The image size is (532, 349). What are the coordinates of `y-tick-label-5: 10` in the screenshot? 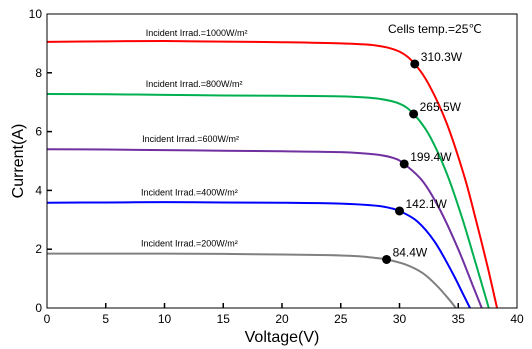 It's located at (36, 14).